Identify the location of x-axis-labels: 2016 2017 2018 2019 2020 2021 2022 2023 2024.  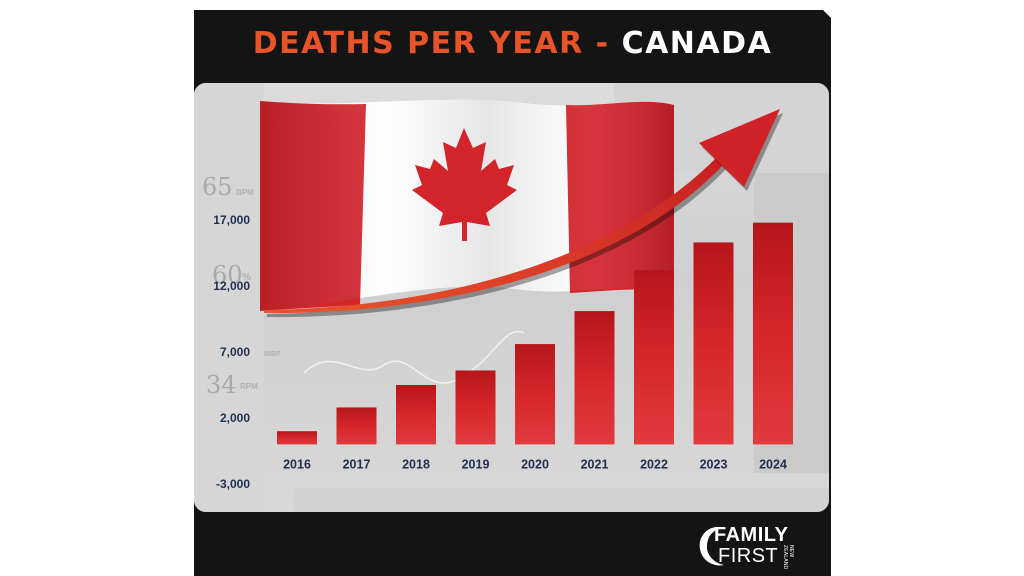
(535, 464).